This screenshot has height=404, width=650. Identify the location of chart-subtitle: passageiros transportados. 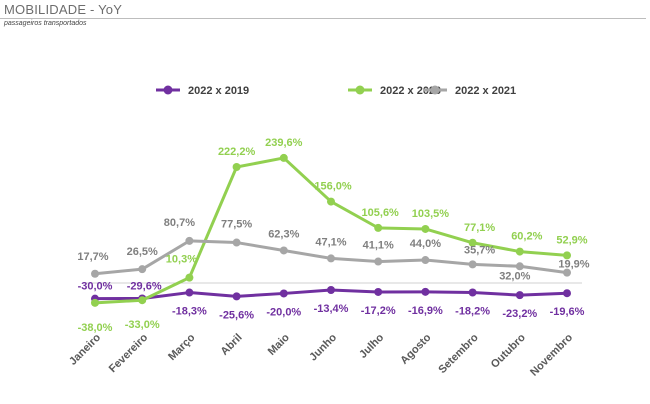
(45, 23).